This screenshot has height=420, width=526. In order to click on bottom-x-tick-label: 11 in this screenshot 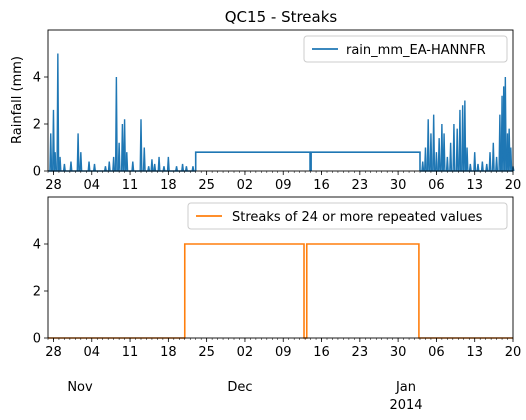, I will do `click(130, 352)`.